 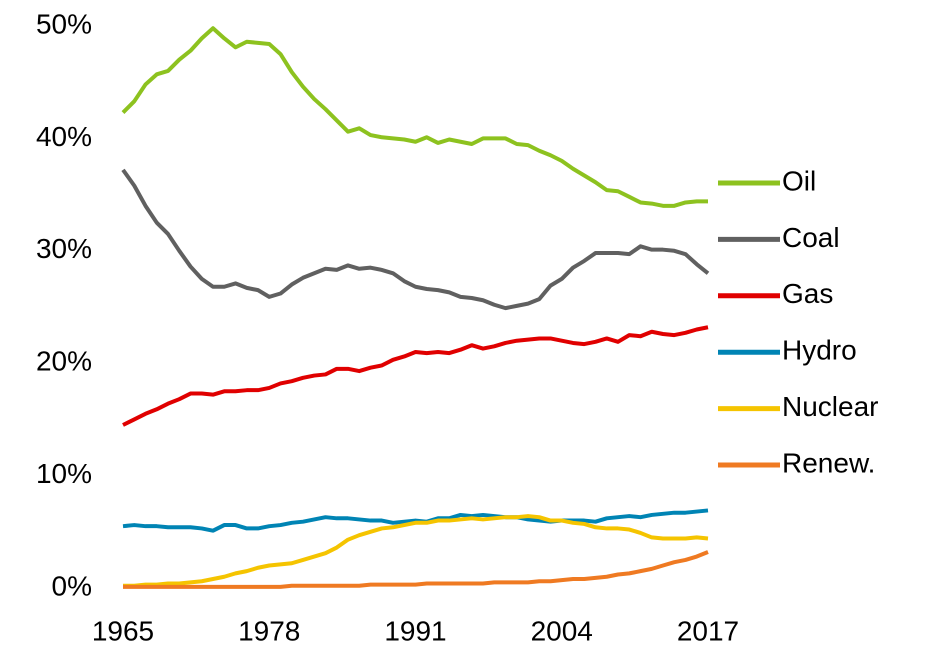 What do you see at coordinates (64, 248) in the screenshot?
I see `y-tick-label: 30%` at bounding box center [64, 248].